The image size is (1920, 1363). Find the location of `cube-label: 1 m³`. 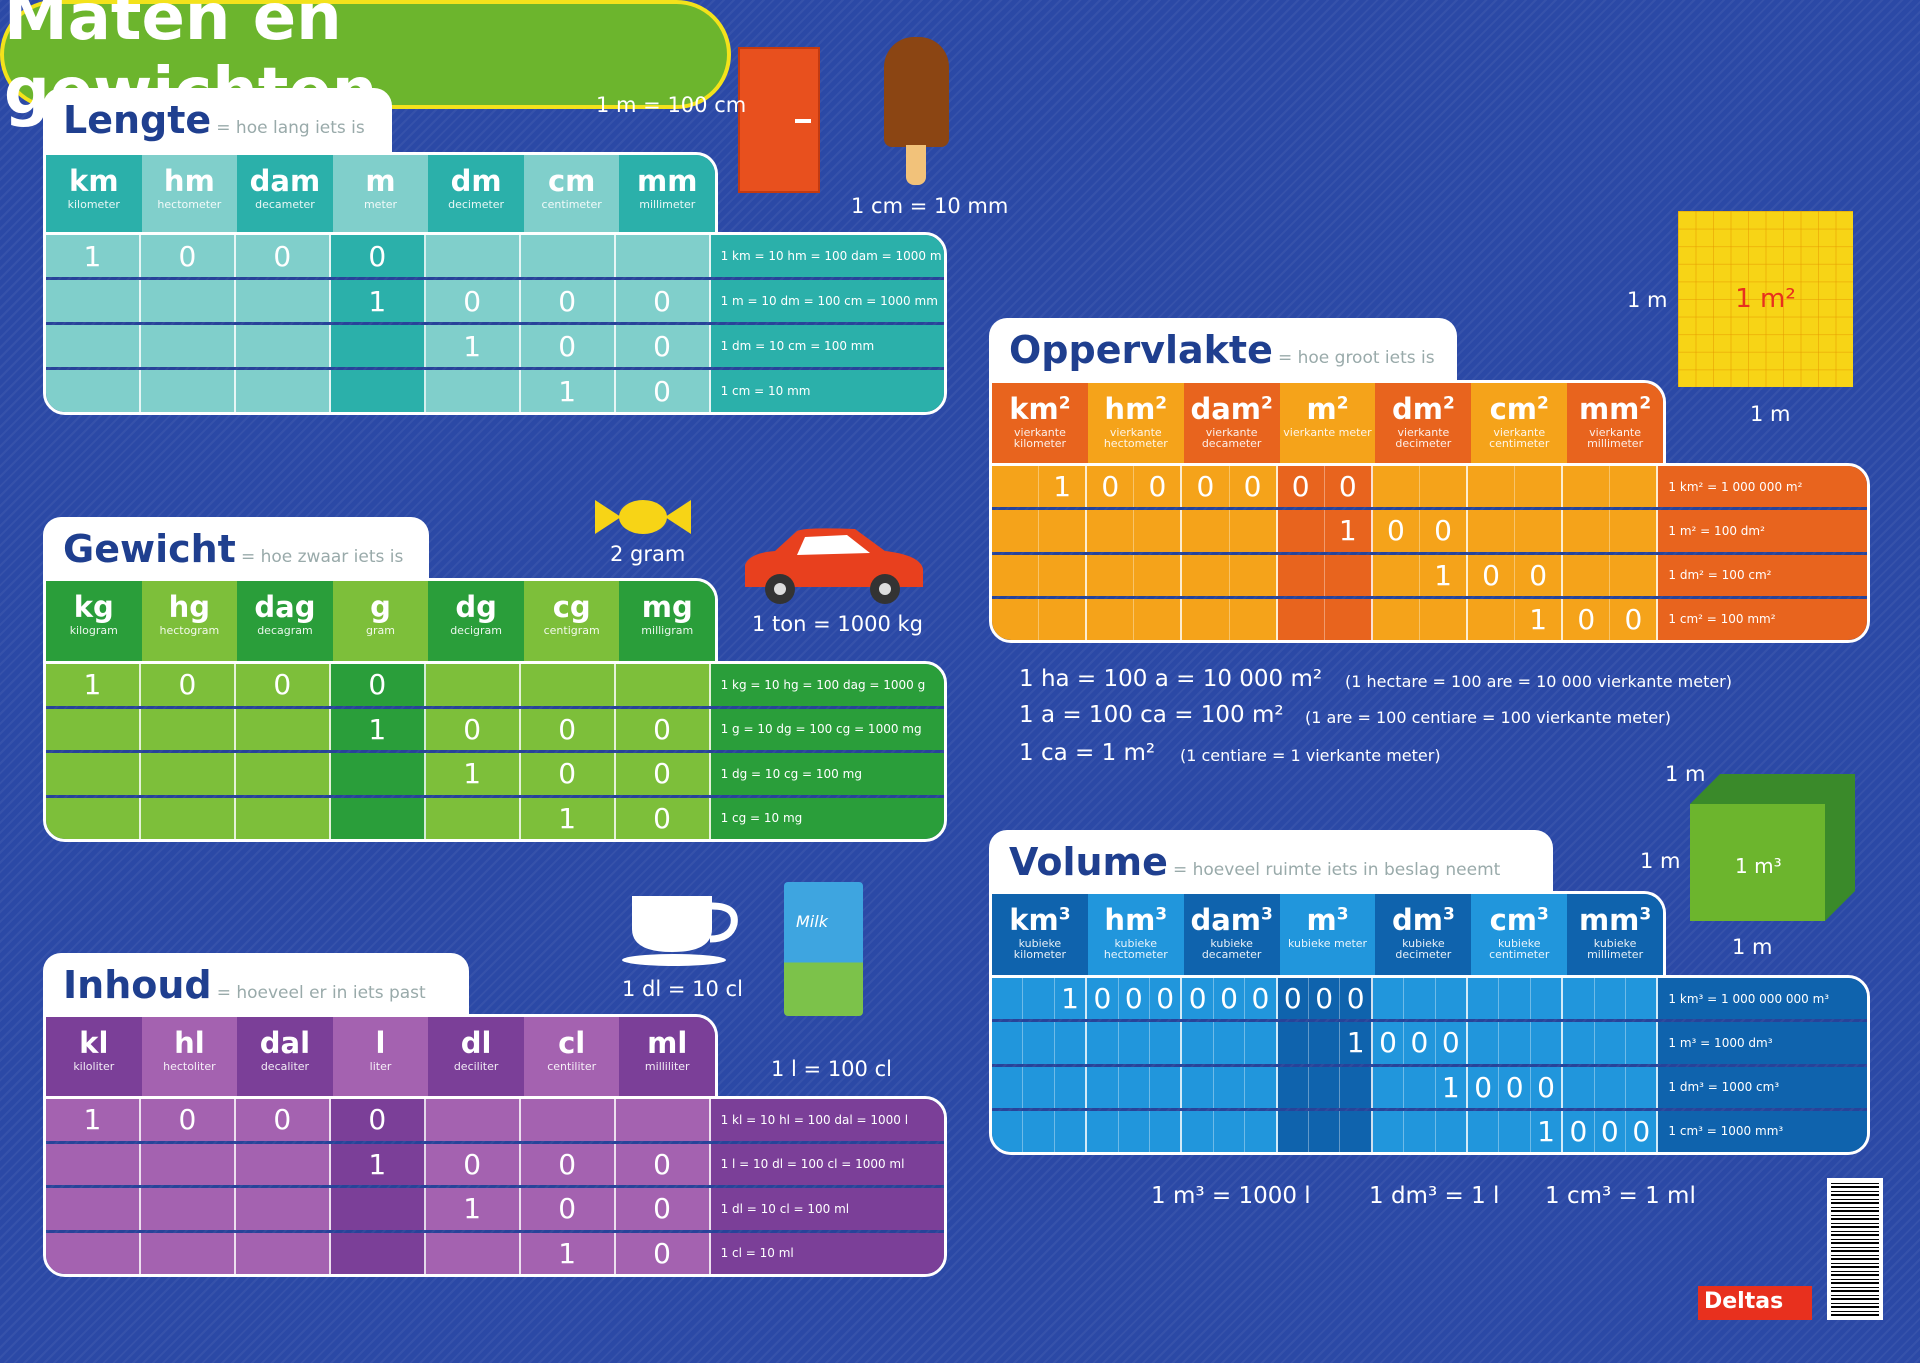

cube-label: 1 m³ is located at coordinates (1758, 866).